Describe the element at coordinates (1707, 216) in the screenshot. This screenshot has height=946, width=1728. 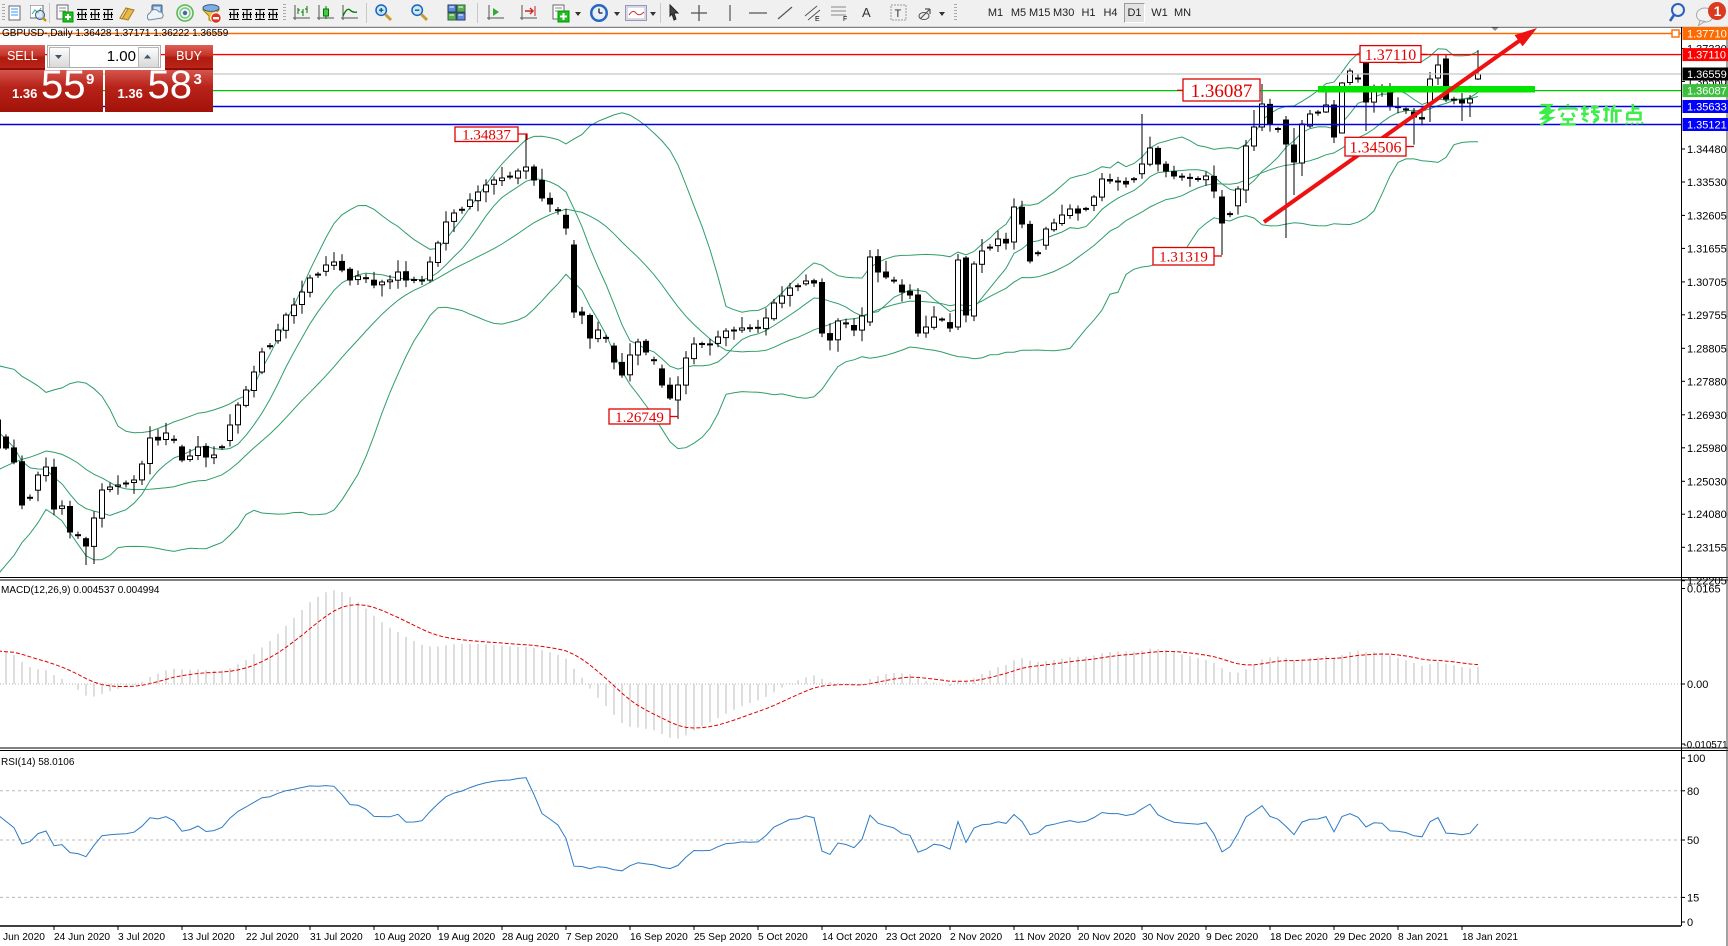
I see `svg-text: 1.32605` at that location.